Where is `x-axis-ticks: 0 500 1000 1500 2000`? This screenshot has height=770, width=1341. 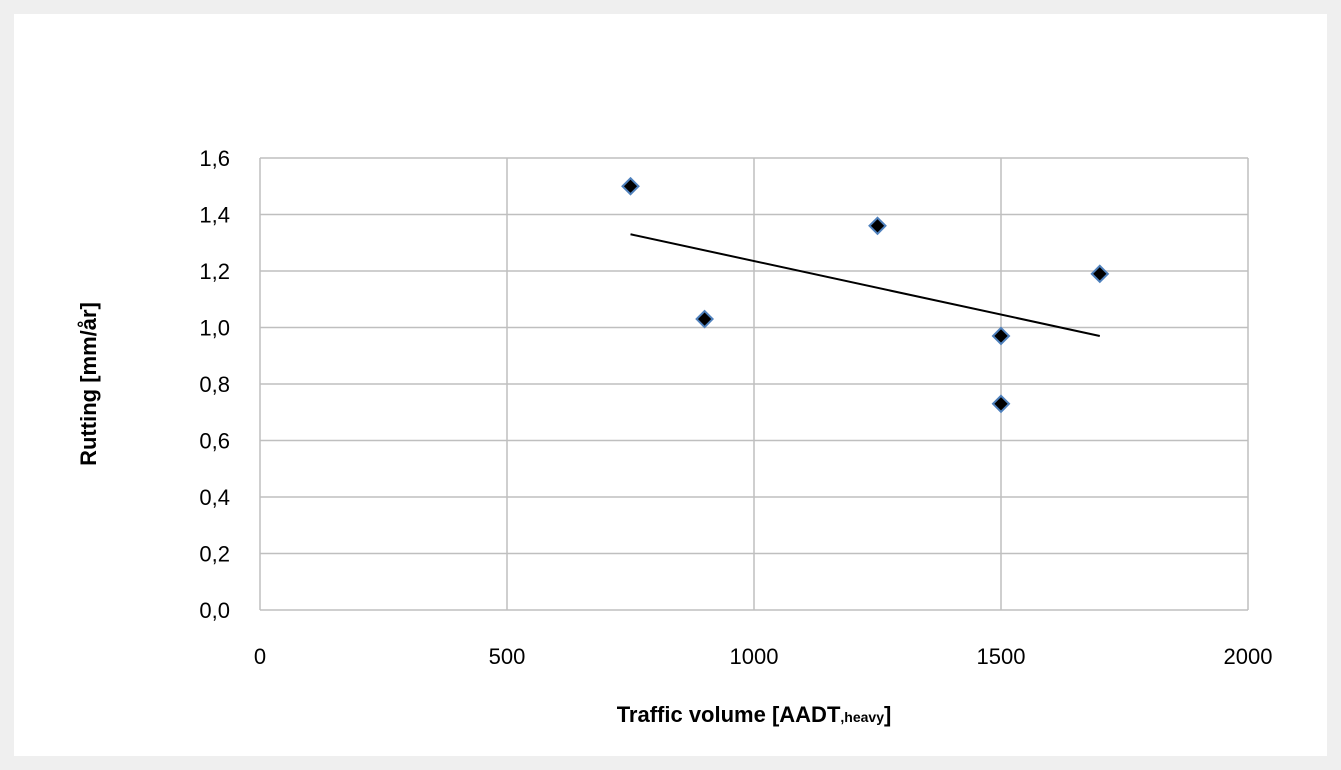
x-axis-ticks: 0 500 1000 1500 2000 is located at coordinates (763, 656).